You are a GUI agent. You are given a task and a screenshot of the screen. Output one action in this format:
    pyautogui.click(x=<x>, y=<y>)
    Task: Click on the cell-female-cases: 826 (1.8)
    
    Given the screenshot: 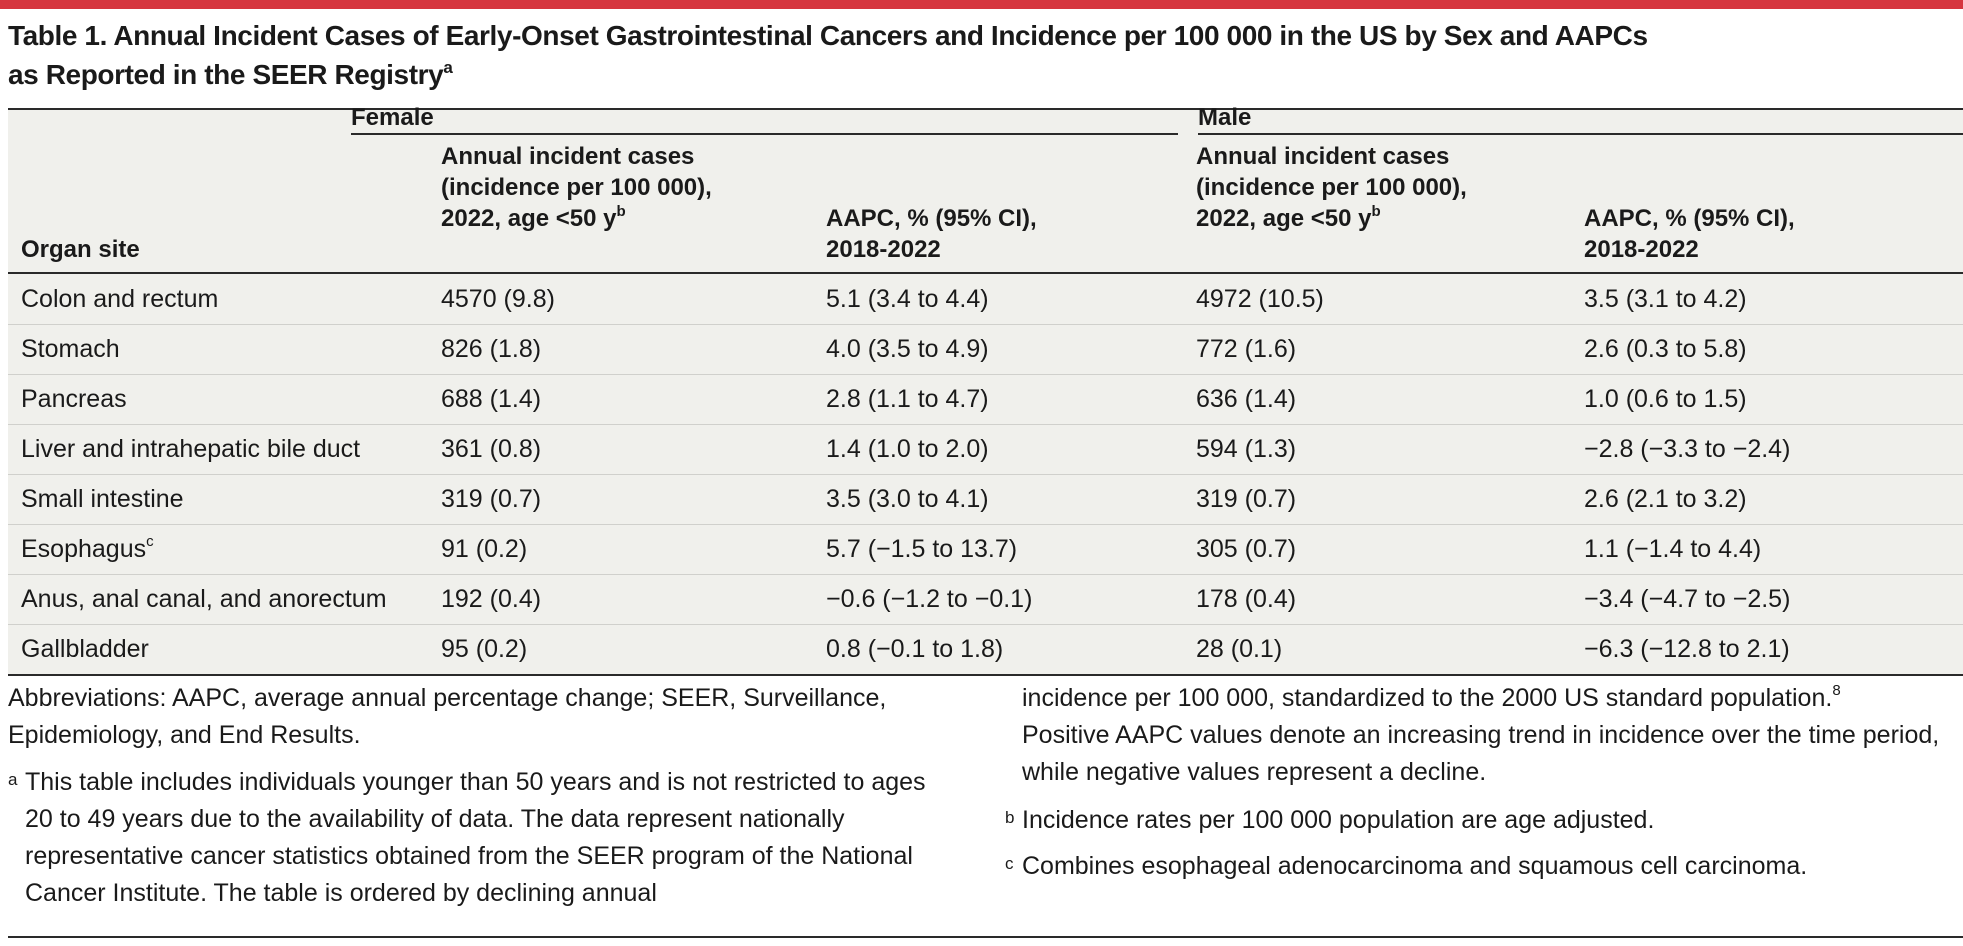 What is the action you would take?
    pyautogui.click(x=491, y=349)
    